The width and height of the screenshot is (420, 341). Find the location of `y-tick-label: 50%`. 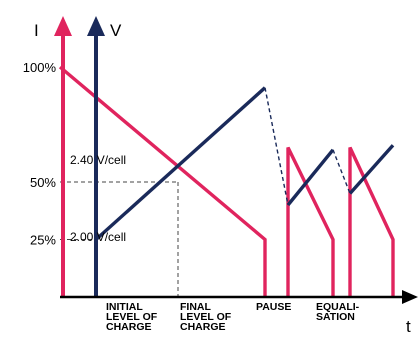

y-tick-label: 50% is located at coordinates (43, 182).